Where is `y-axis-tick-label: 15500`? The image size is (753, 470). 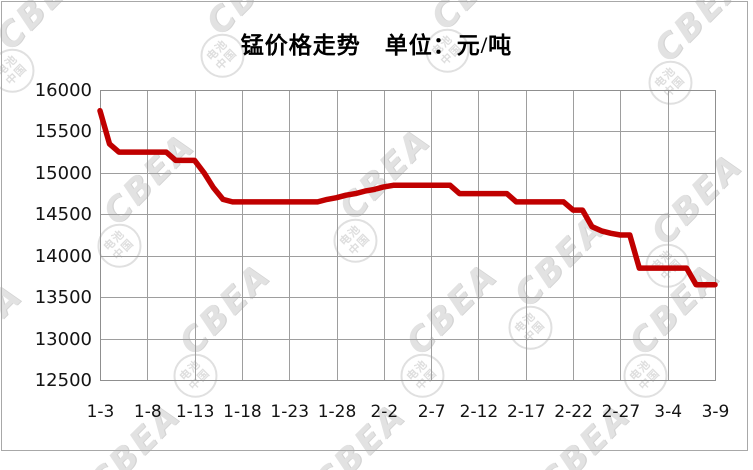
y-axis-tick-label: 15500 is located at coordinates (63, 132).